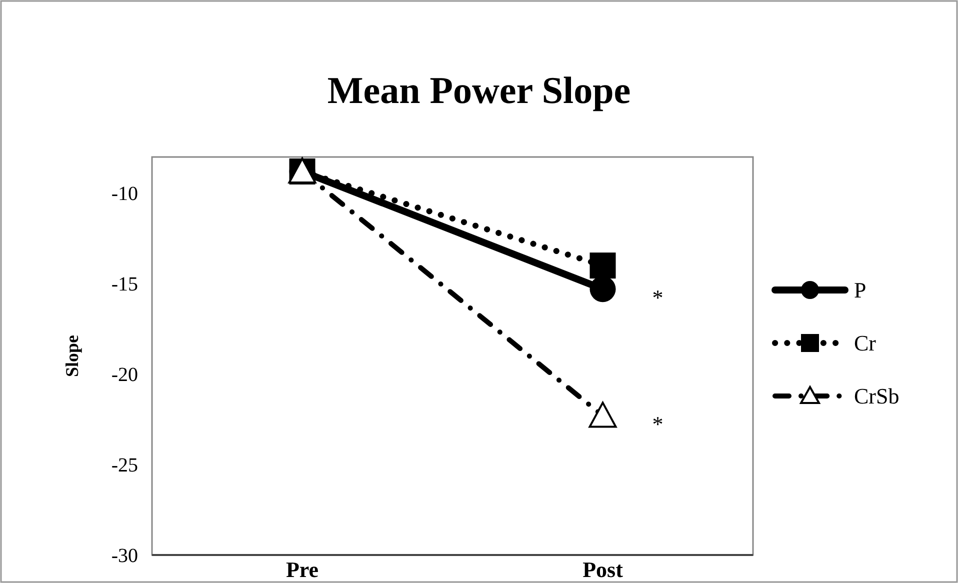 Image resolution: width=958 pixels, height=583 pixels. What do you see at coordinates (124, 465) in the screenshot?
I see `y-tick-label: -25` at bounding box center [124, 465].